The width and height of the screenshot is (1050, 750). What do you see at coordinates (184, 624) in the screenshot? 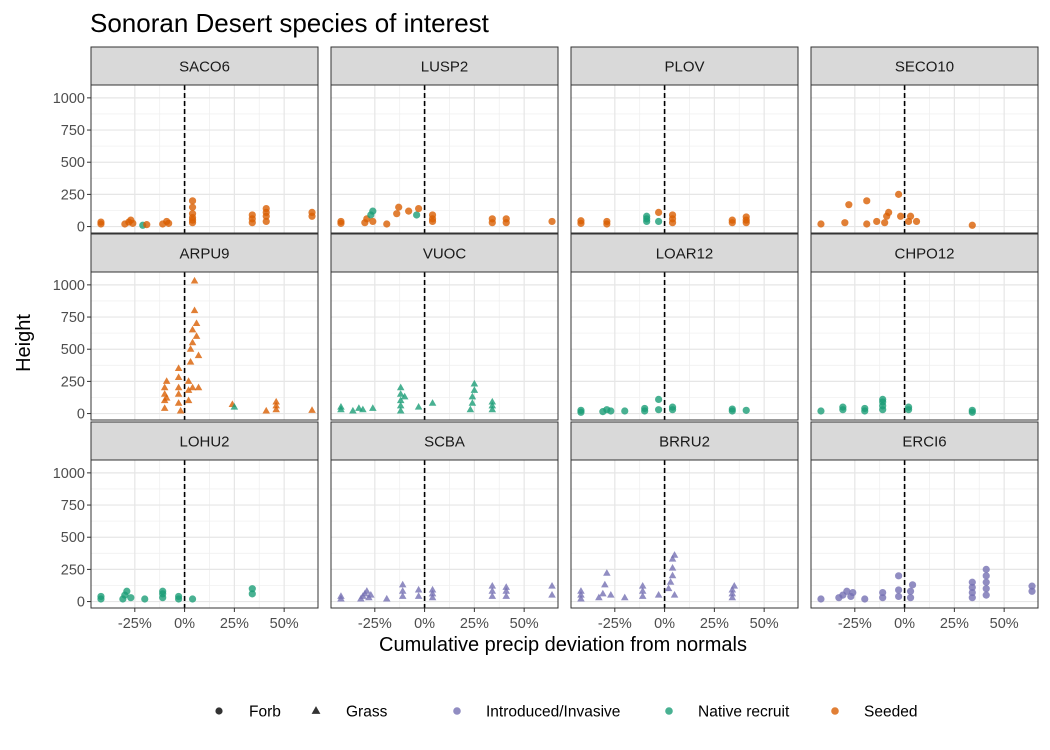
I see `x-tick-label: 0%` at bounding box center [184, 624].